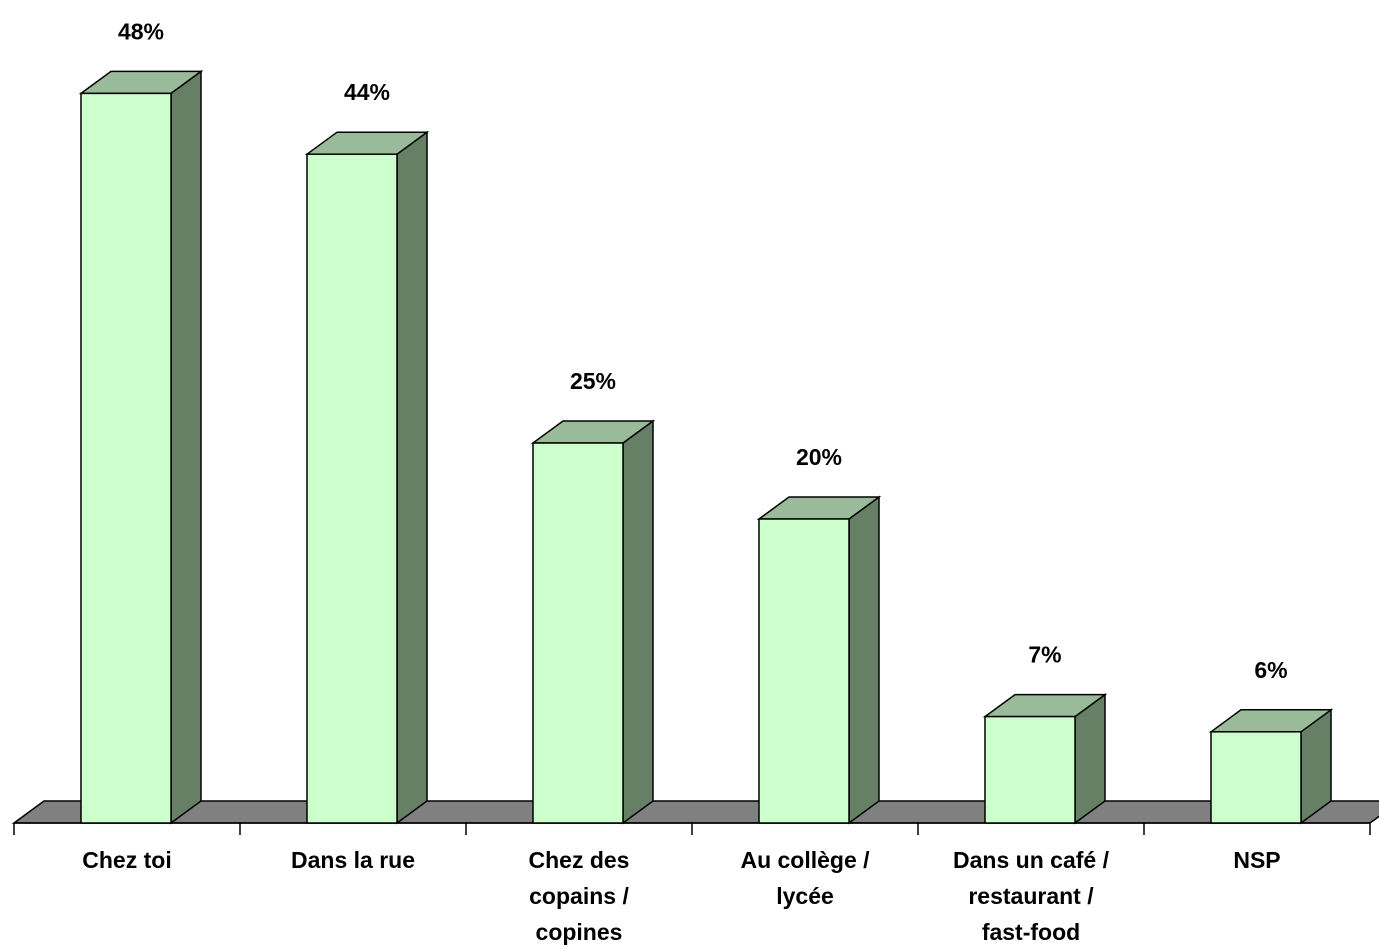  I want to click on data-label: 25%, so click(593, 381).